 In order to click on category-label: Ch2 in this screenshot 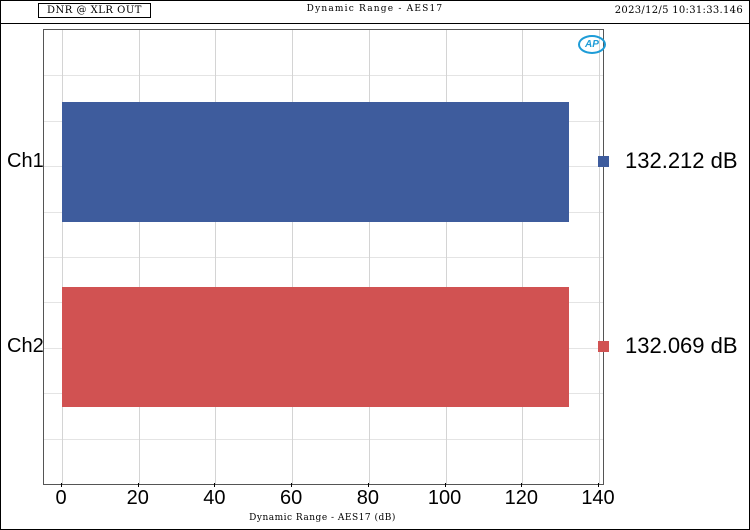, I will do `click(25, 346)`.